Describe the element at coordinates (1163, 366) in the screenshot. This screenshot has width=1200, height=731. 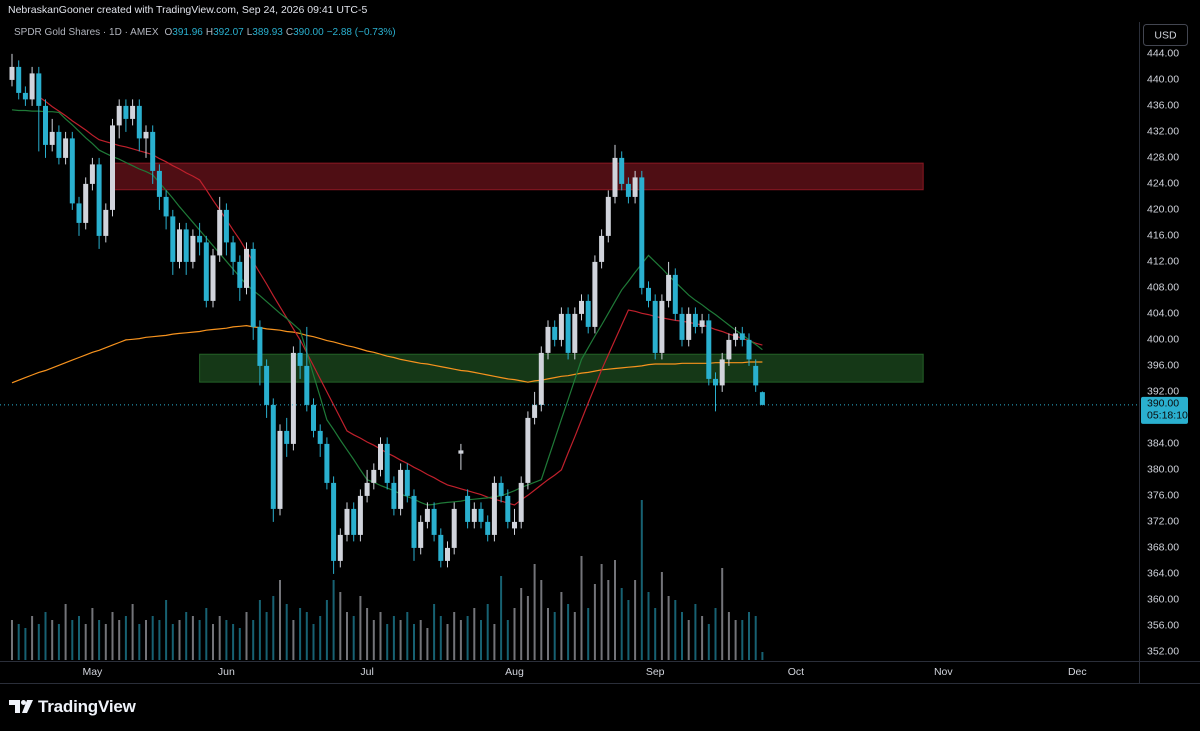
I see `y-tick-label: 396.00` at that location.